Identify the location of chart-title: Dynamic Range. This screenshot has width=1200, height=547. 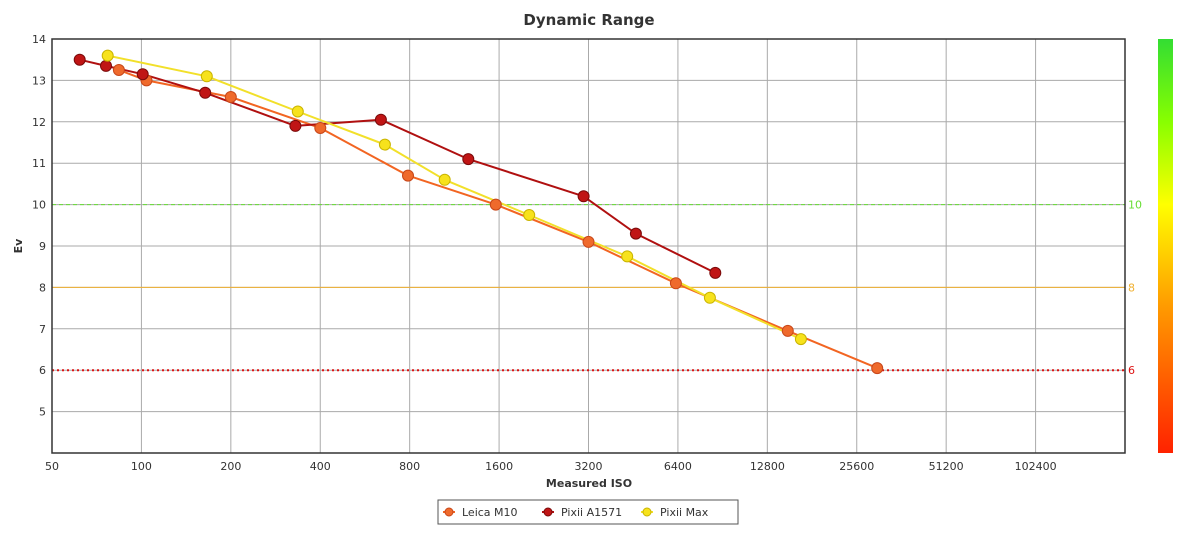
(588, 20).